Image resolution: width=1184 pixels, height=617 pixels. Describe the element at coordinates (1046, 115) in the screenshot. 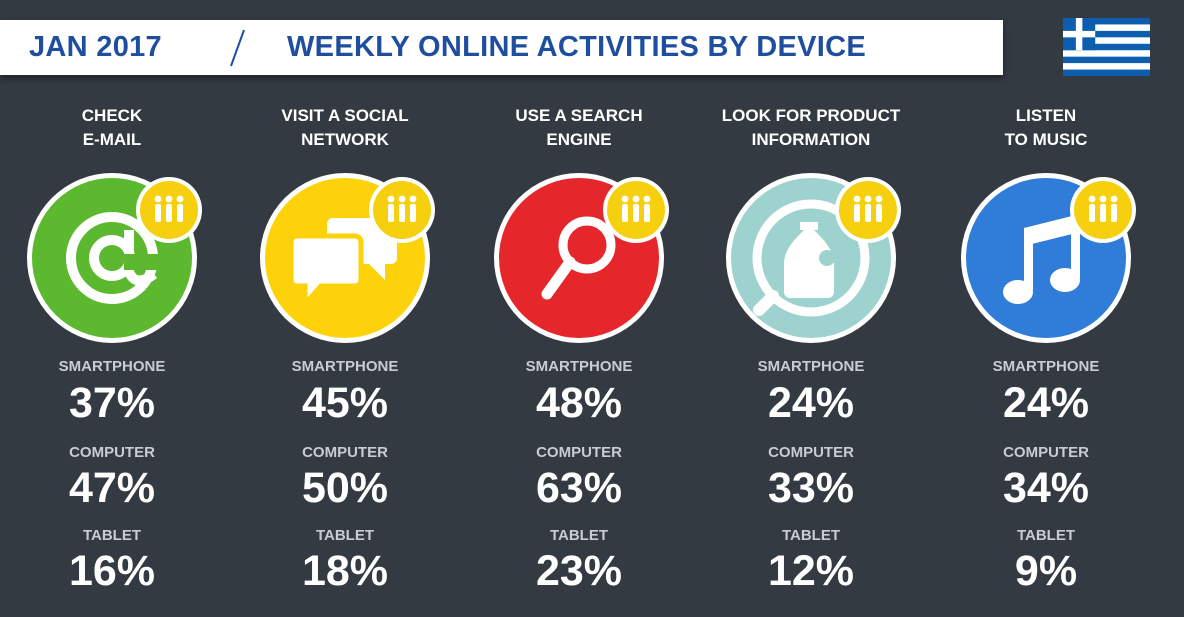

I see `activity-label-line1: LISTEN` at that location.